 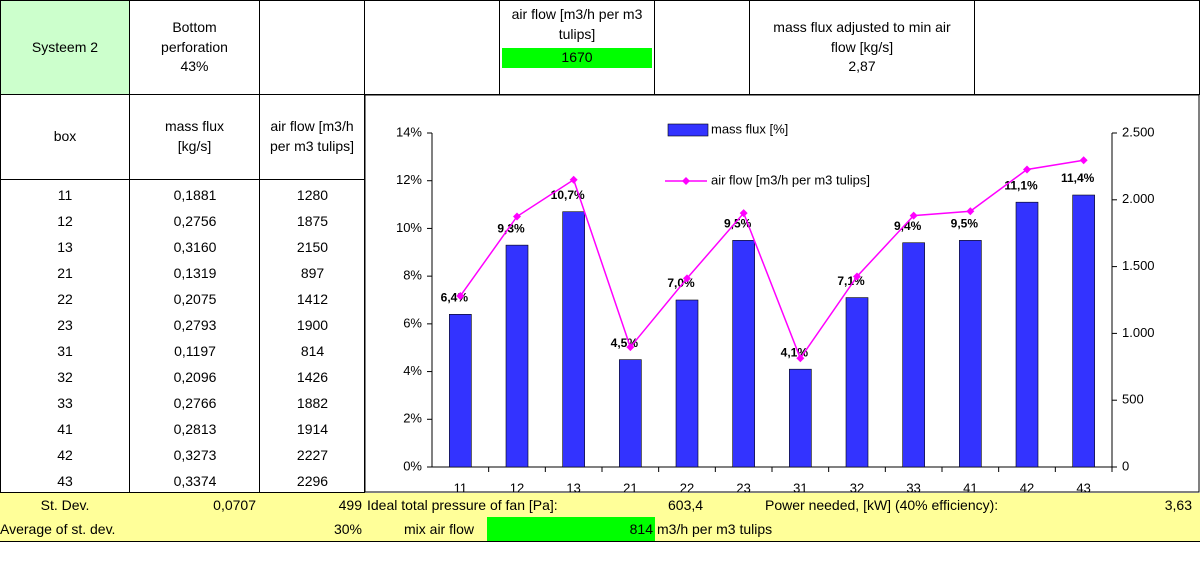 I want to click on value: 1670, so click(x=577, y=58).